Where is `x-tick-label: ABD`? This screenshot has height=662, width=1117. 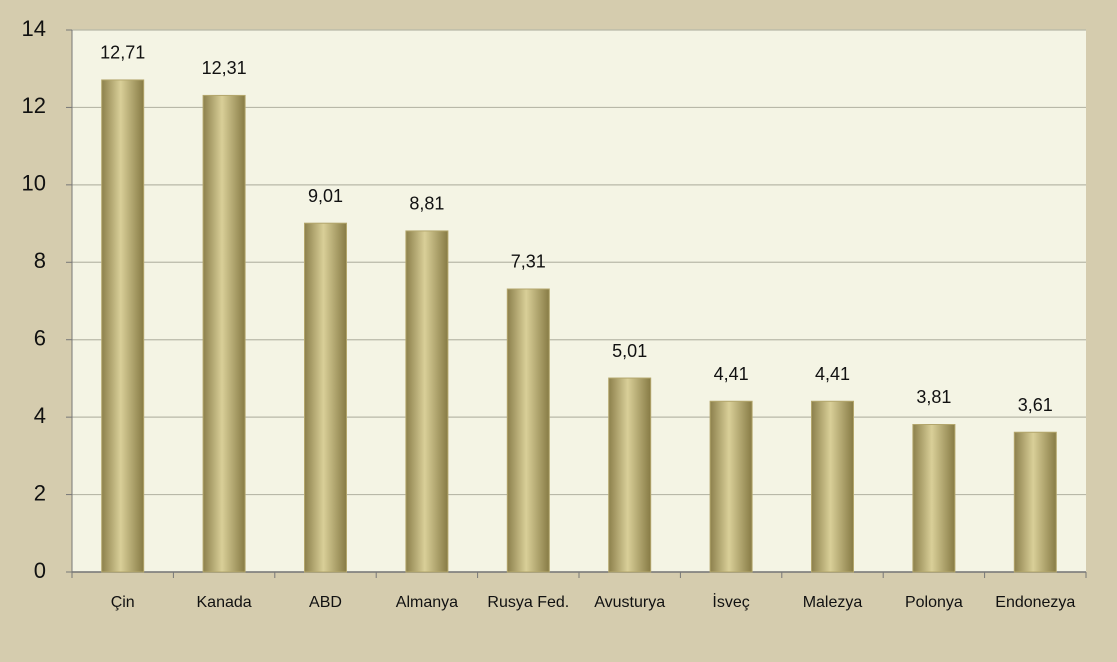 x-tick-label: ABD is located at coordinates (325, 602).